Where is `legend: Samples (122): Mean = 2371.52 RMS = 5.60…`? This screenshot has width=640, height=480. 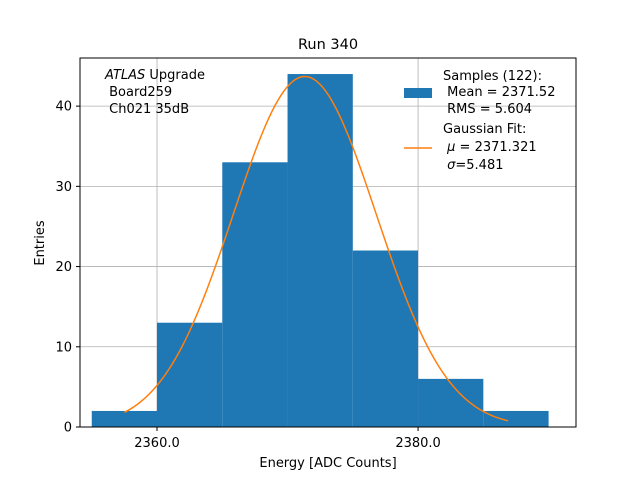
legend: Samples (122): Mean = 2371.52 RMS = 5.60… is located at coordinates (479, 121).